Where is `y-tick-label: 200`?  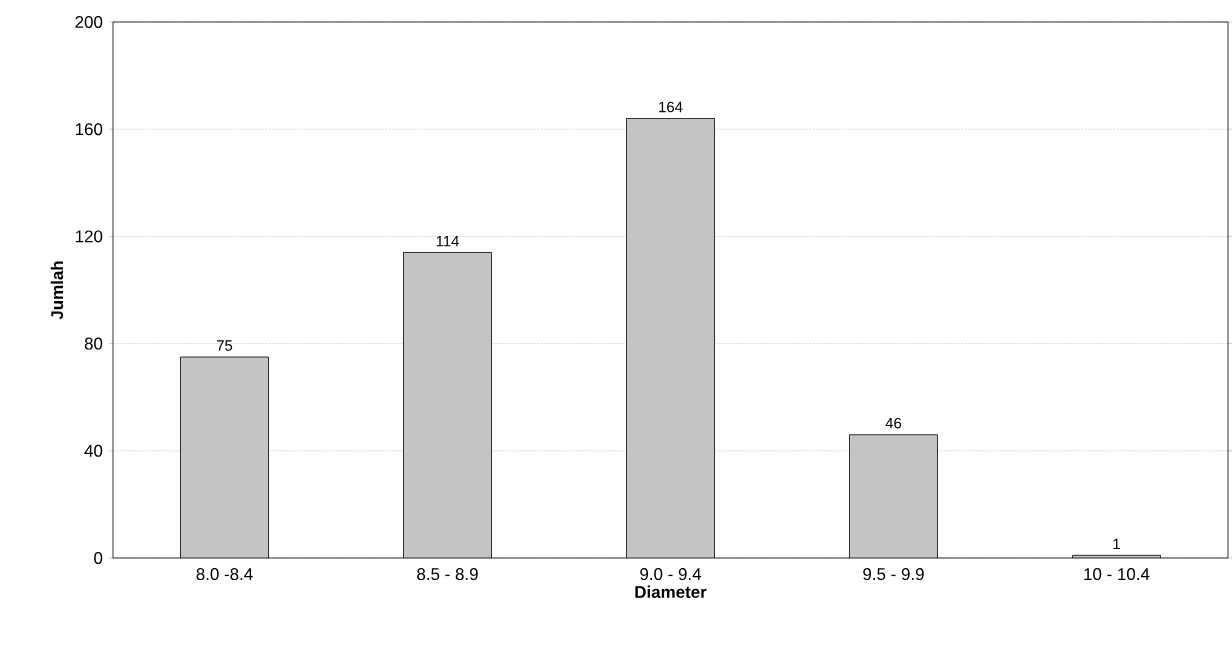
y-tick-label: 200 is located at coordinates (89, 21).